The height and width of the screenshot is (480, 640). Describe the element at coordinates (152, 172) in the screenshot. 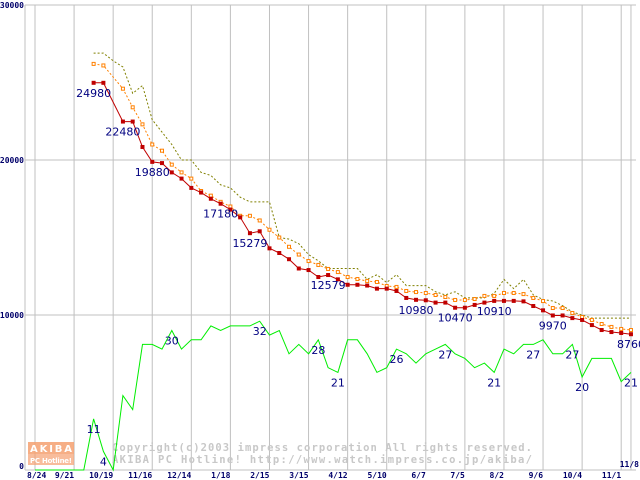

I see `data-label-min: 19880` at that location.